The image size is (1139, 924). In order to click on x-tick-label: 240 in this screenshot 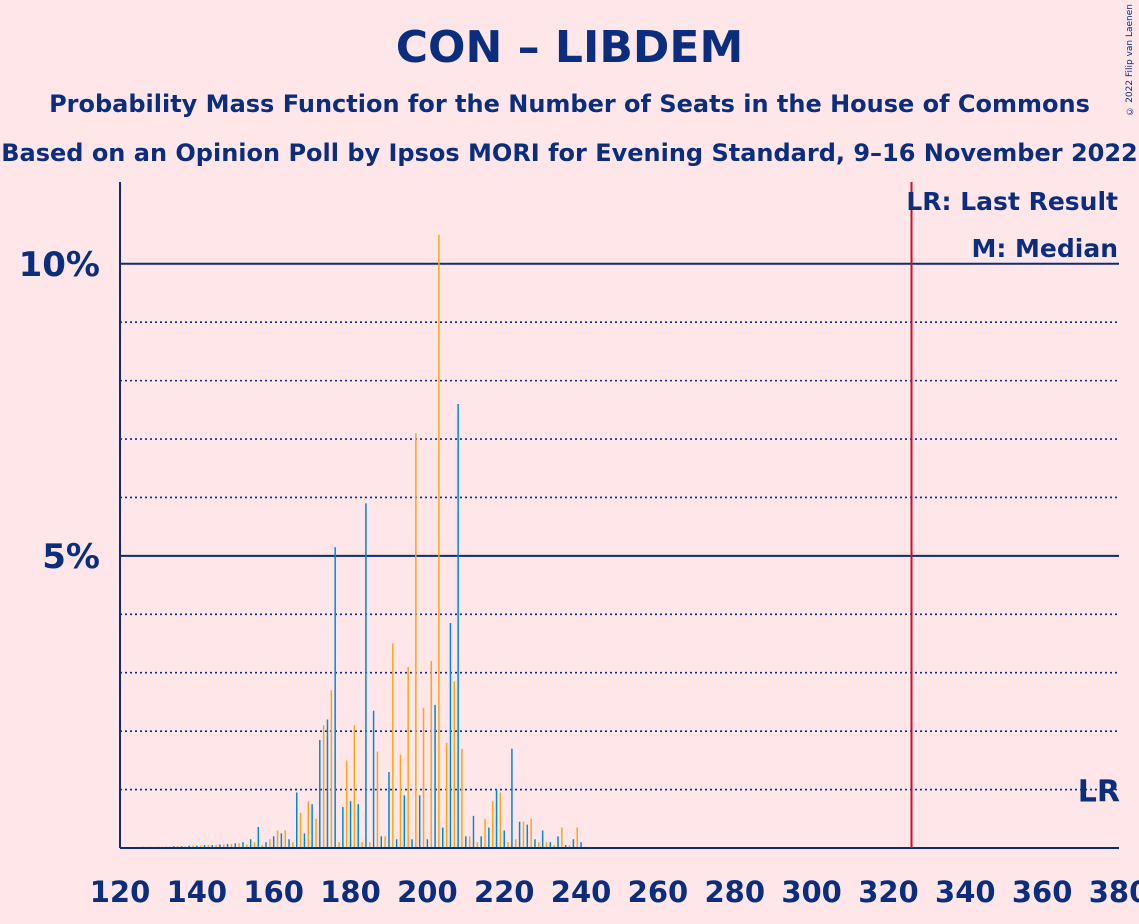, I will do `click(581, 892)`.